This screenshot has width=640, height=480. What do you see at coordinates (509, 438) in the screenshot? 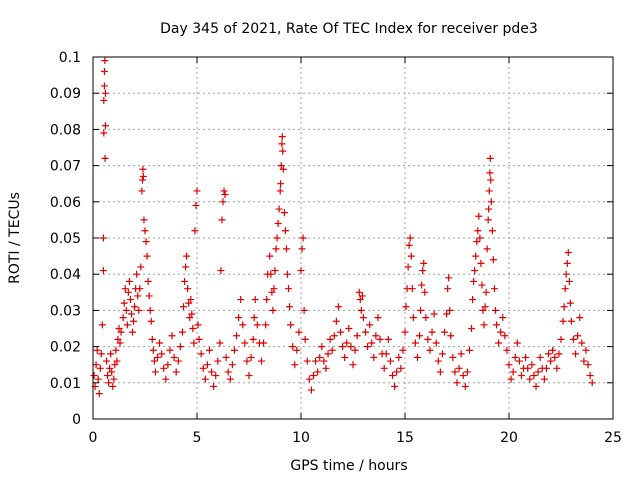
I see `x-tick-label: 20` at bounding box center [509, 438].